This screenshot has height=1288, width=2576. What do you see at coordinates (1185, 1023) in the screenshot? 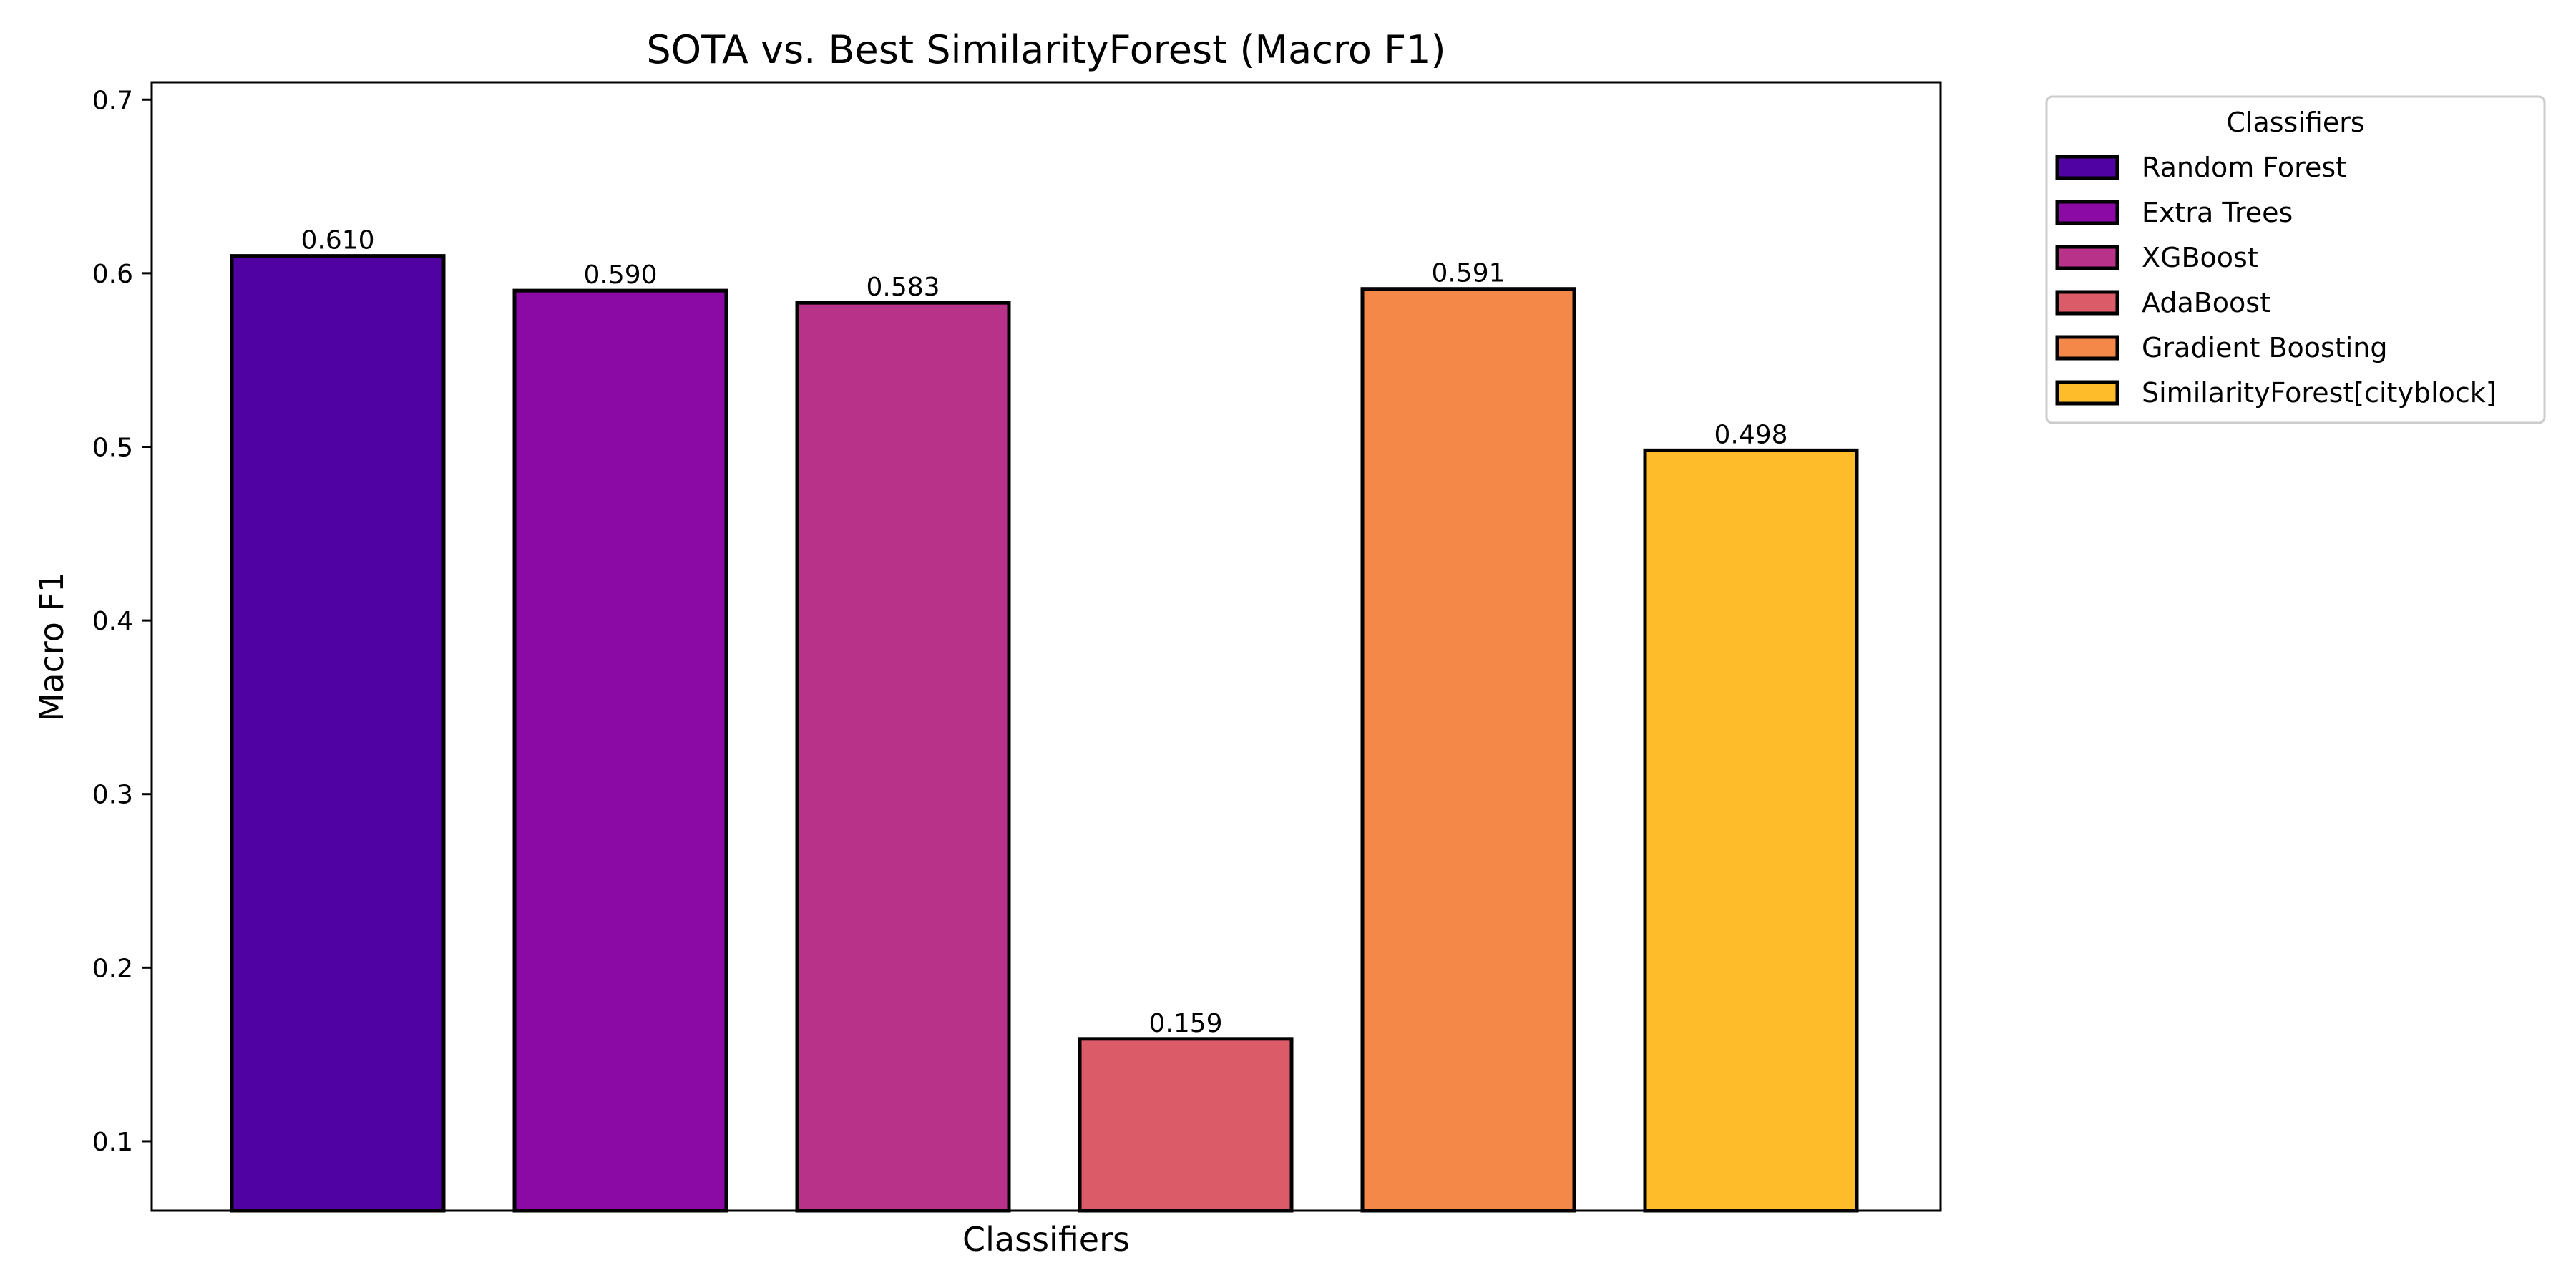
I see `bar-value-label: 0.159` at bounding box center [1185, 1023].